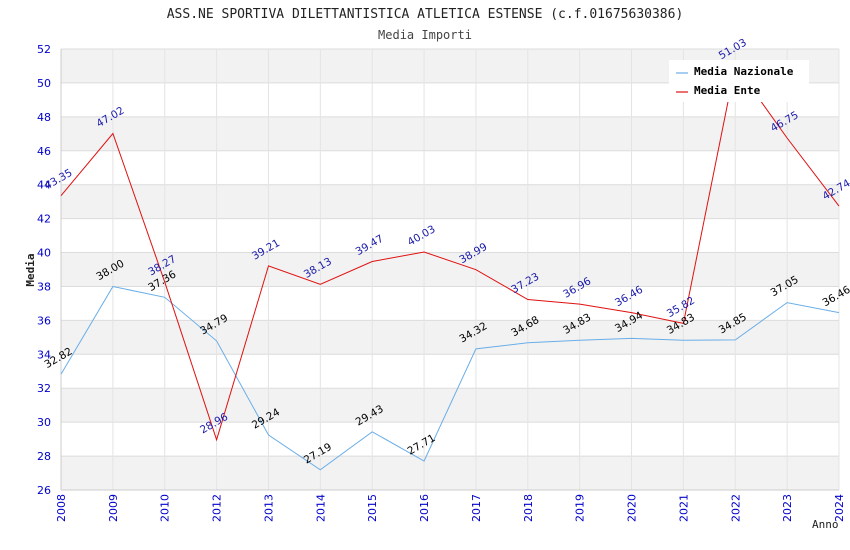  Describe the element at coordinates (839, 508) in the screenshot. I see `x-tick-label: 2024` at that location.